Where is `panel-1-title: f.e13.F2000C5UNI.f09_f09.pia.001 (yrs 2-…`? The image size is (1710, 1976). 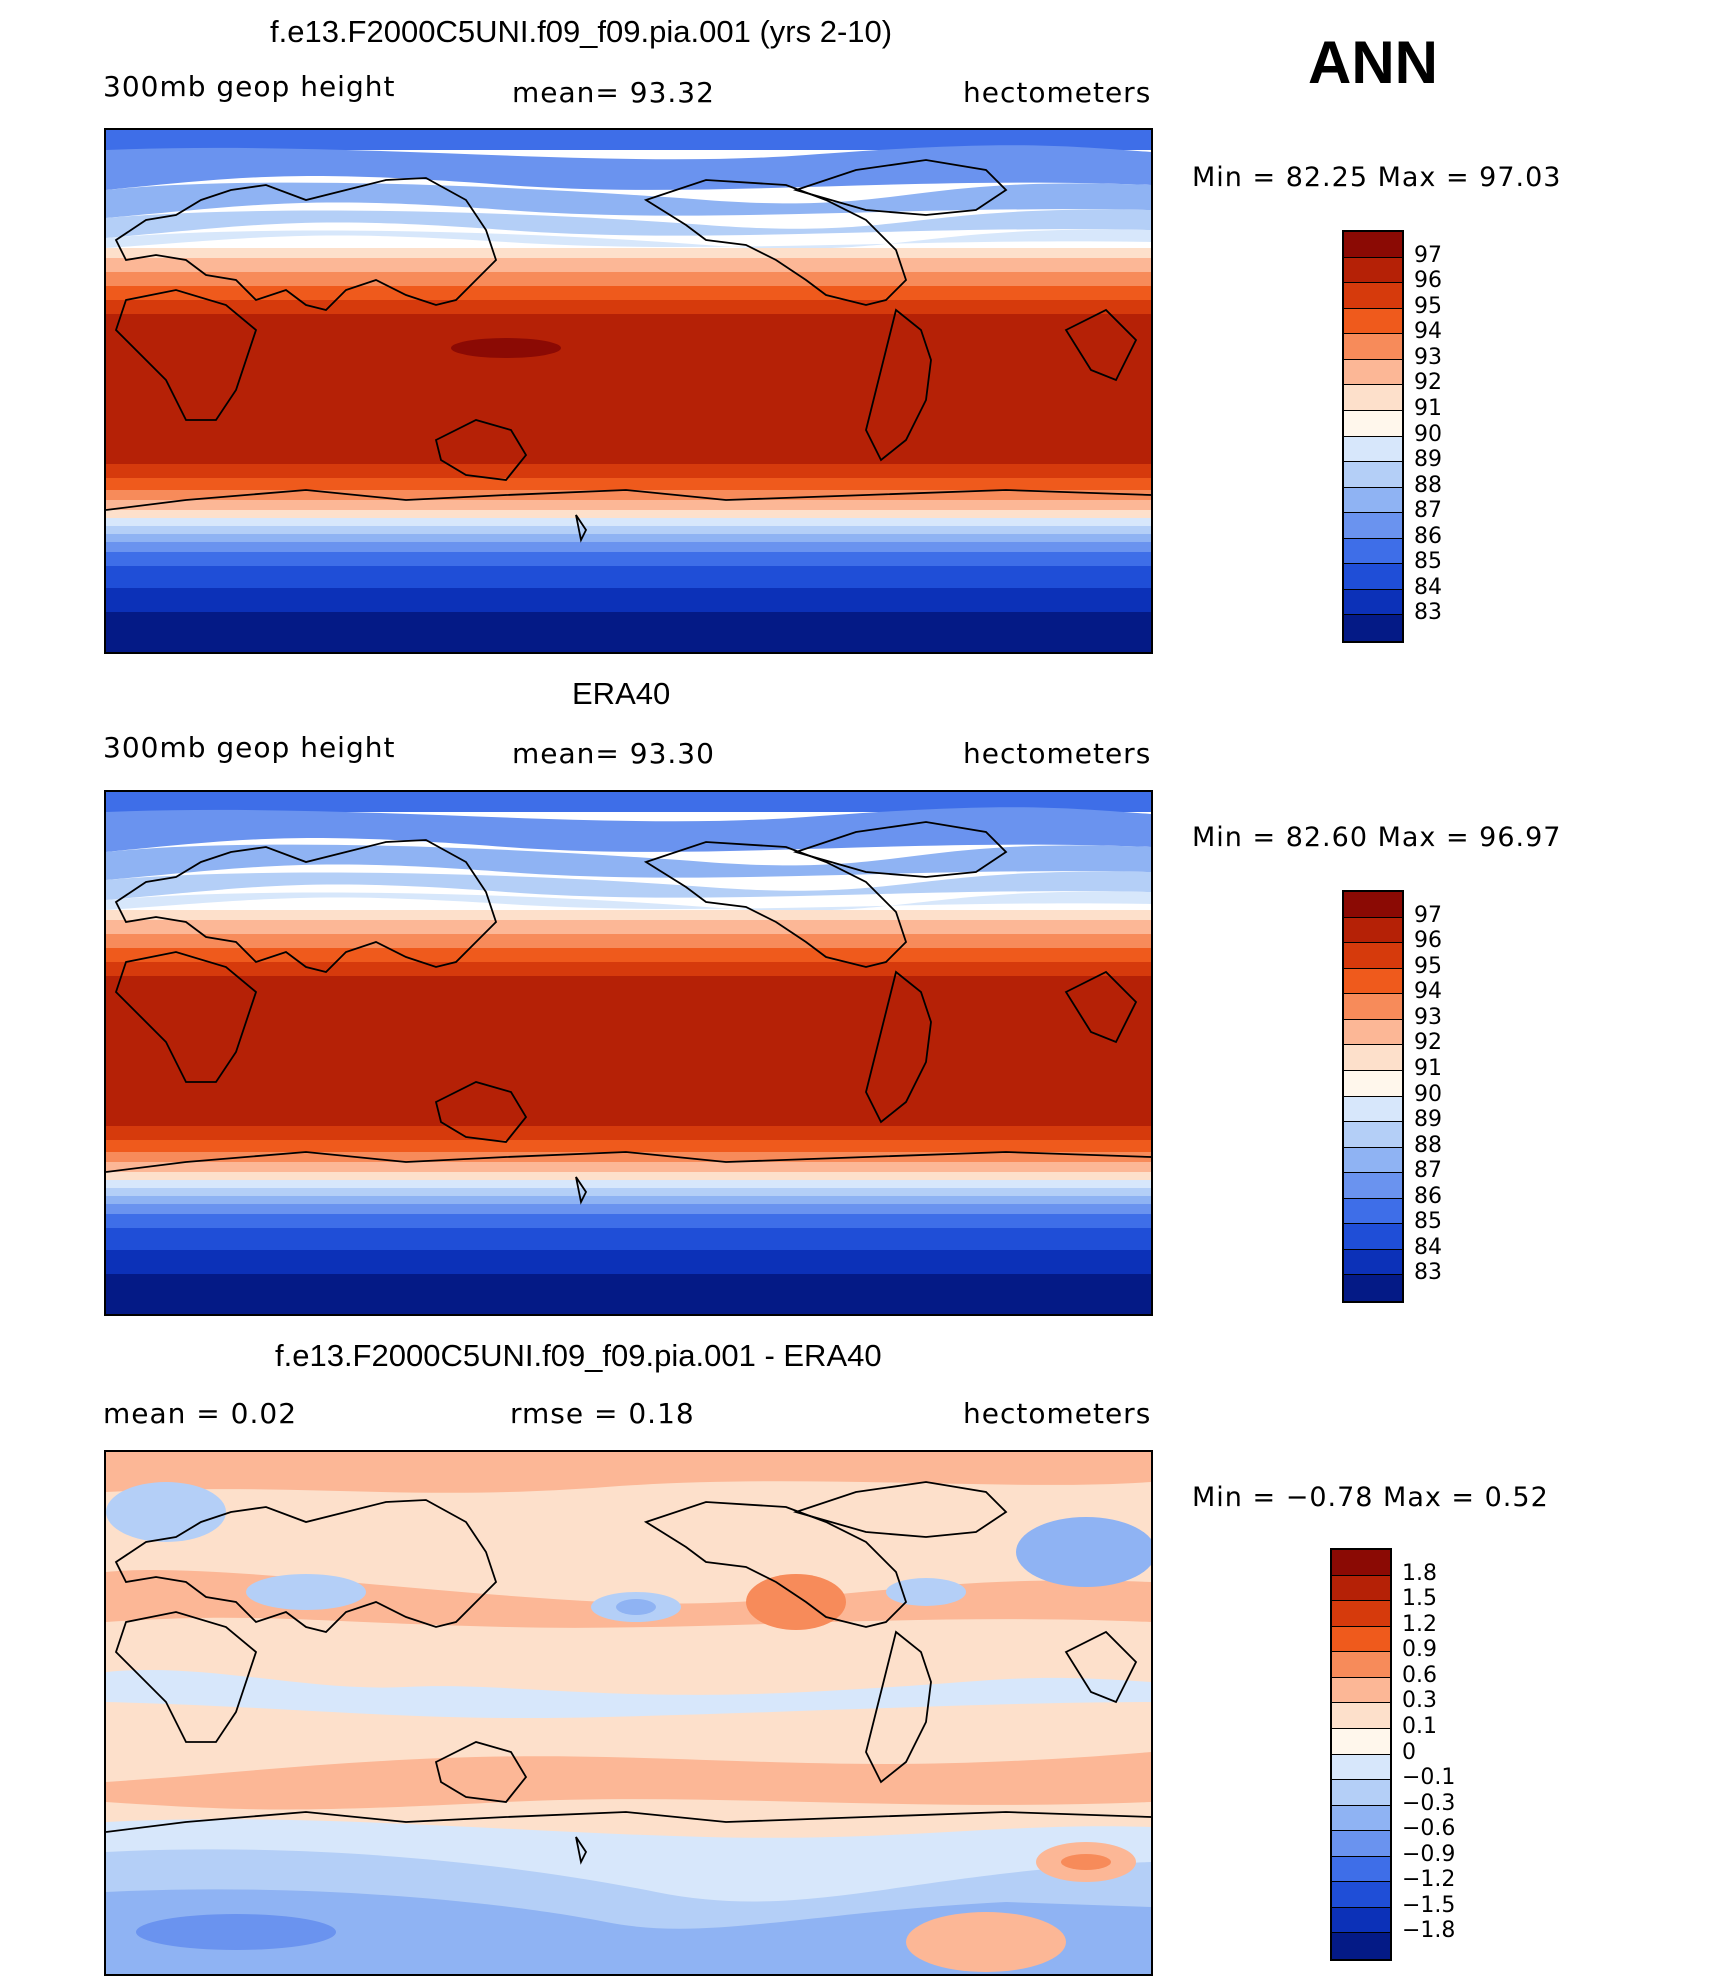 panel-1-title: f.e13.F2000C5UNI.f09_f09.pia.001 (yrs 2-… is located at coordinates (581, 31).